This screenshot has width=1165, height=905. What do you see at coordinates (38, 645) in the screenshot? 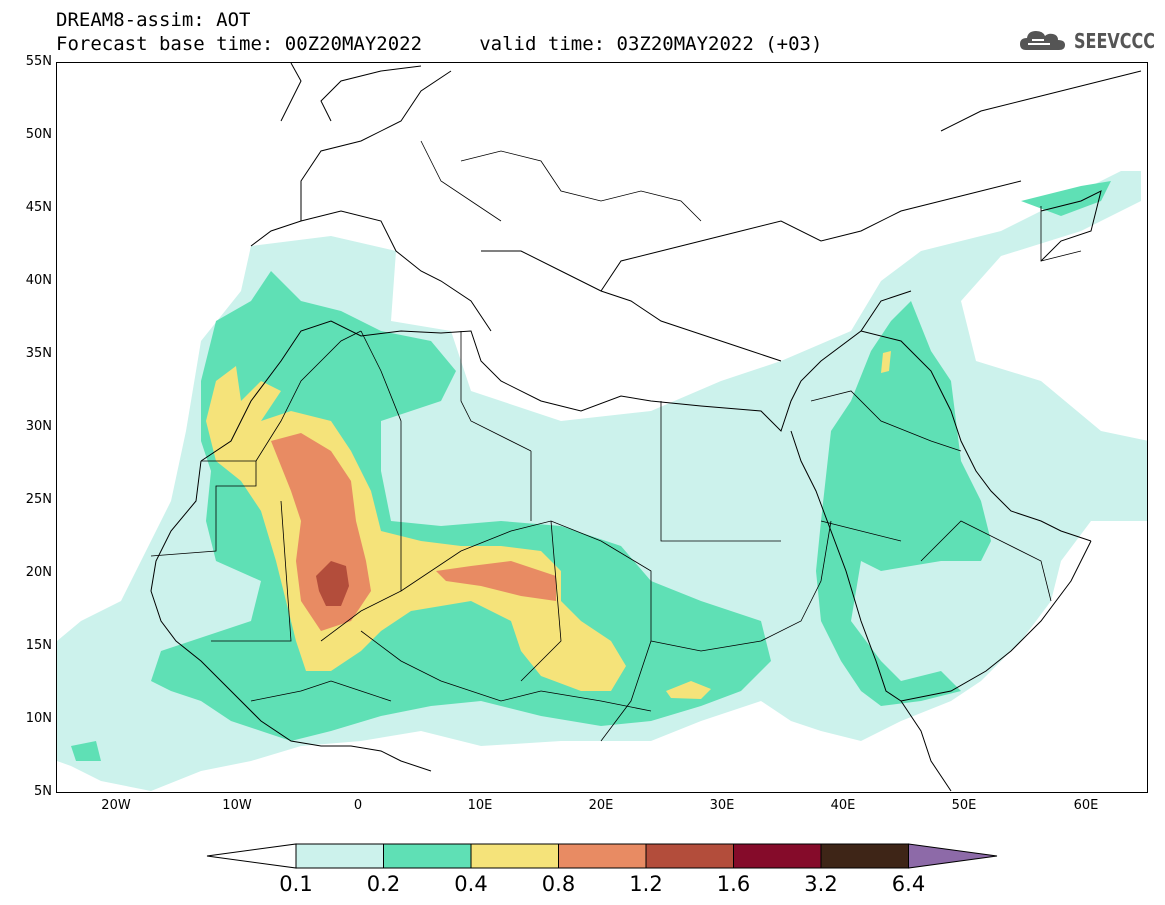
I see `lat-label-15n: 15N` at bounding box center [38, 645].